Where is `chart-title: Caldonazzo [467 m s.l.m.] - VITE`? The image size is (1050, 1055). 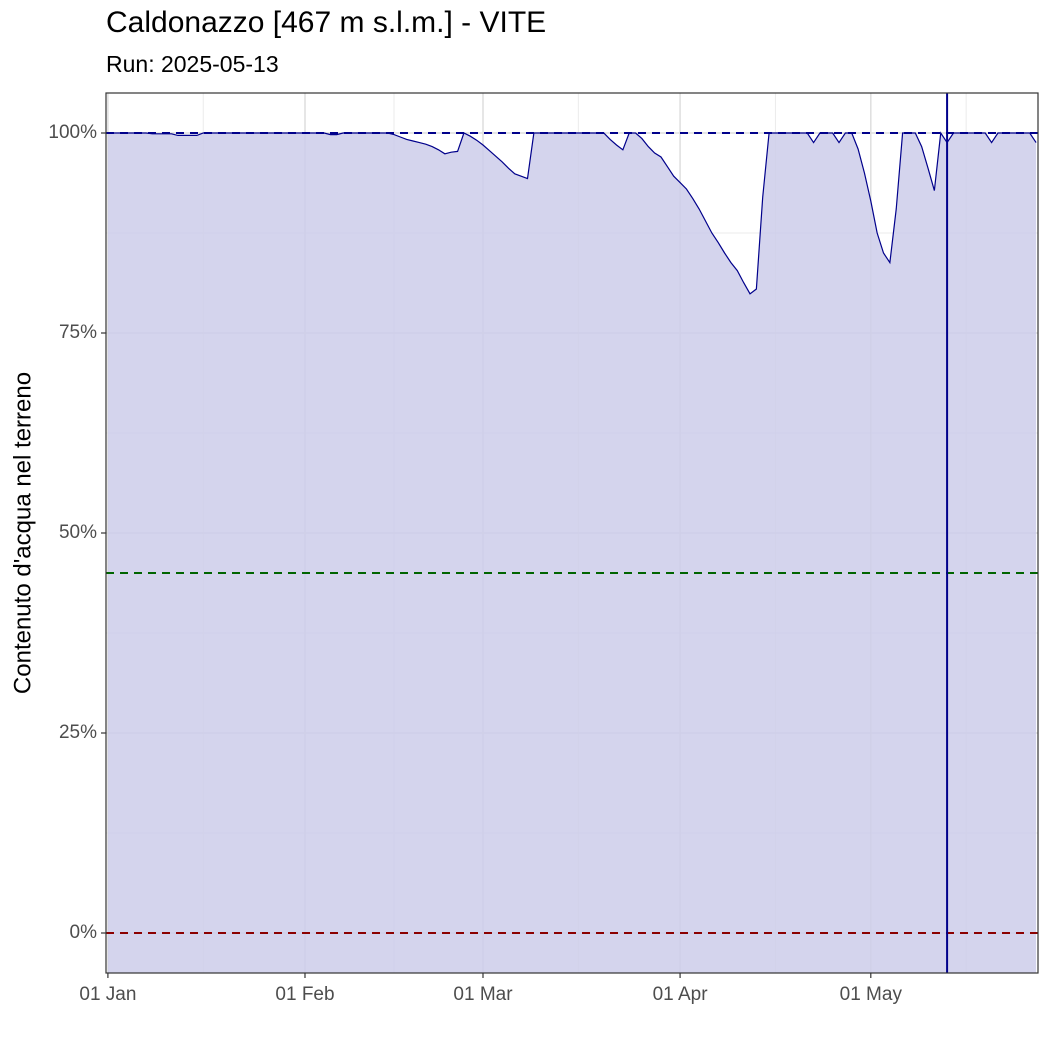
chart-title: Caldonazzo [467 m s.l.m.] - VITE is located at coordinates (326, 22).